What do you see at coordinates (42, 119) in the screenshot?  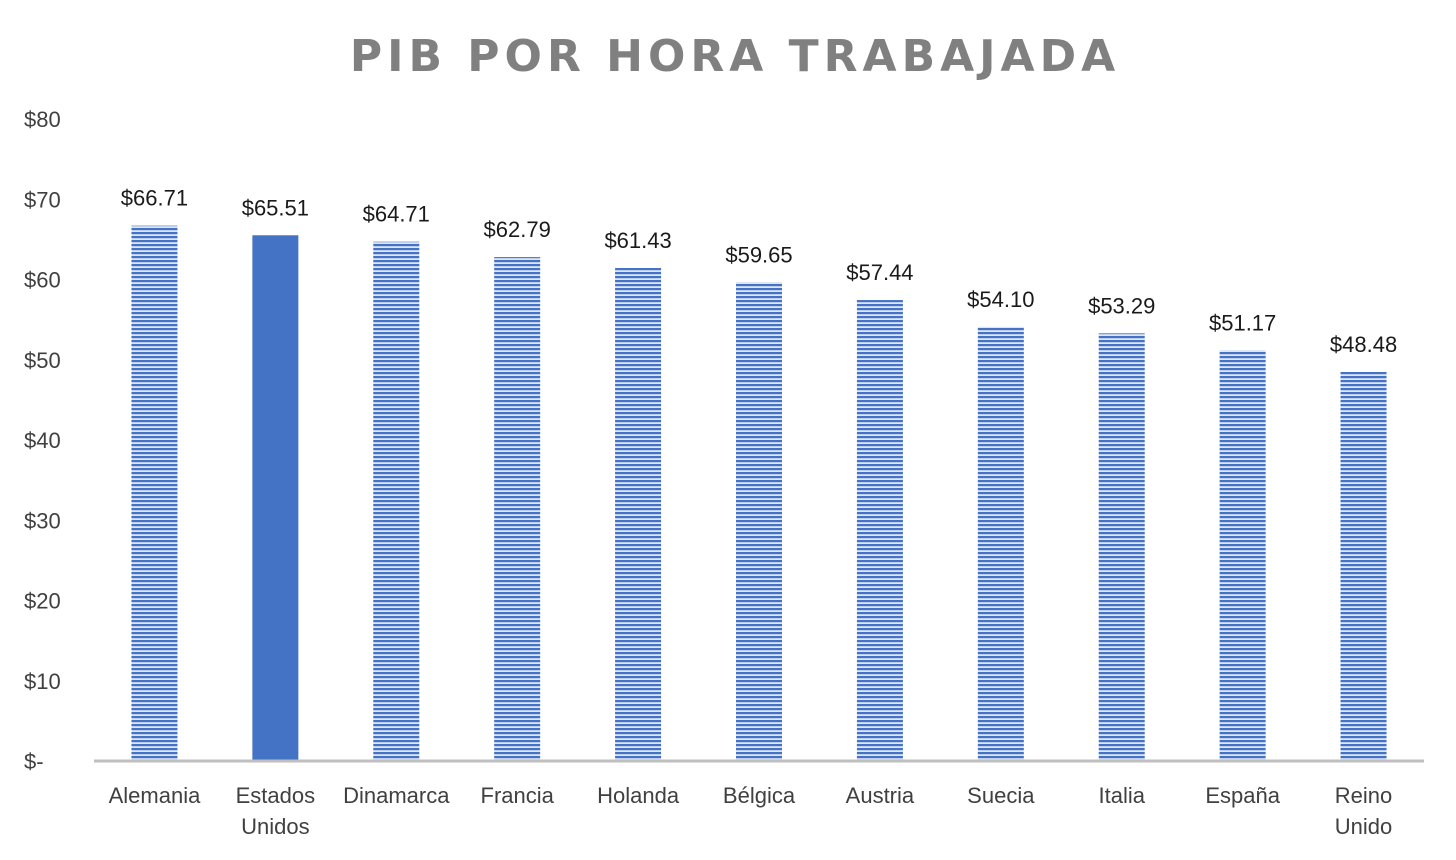 I see `y-tick-label: $80` at bounding box center [42, 119].